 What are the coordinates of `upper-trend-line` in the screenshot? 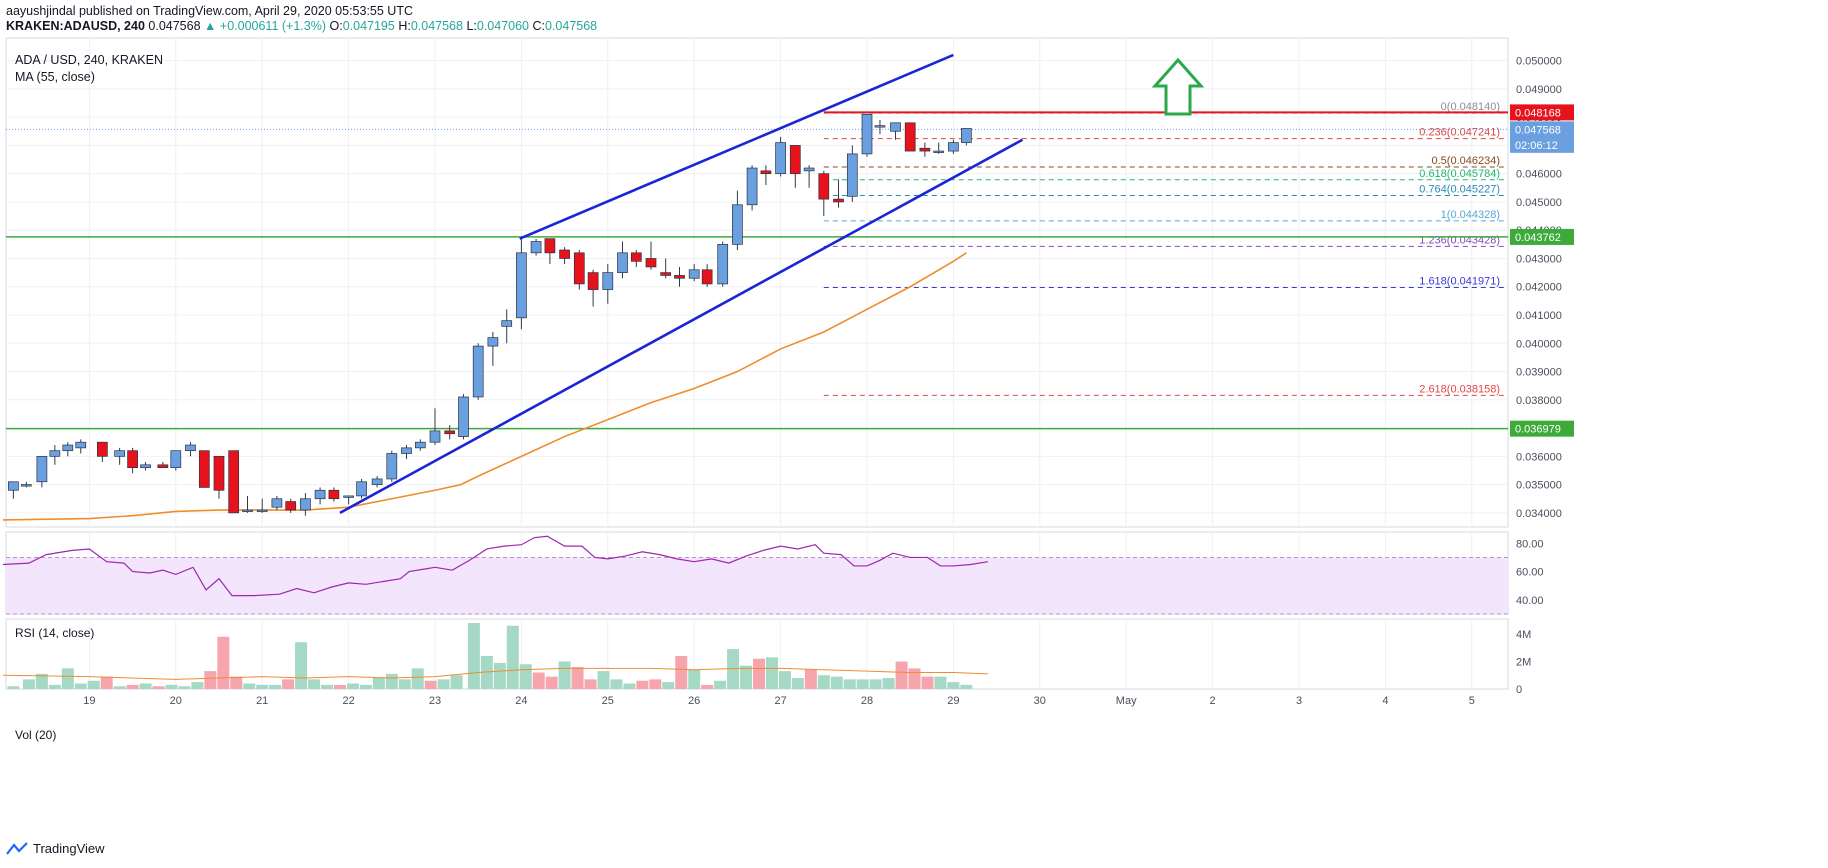 It's located at (736, 146).